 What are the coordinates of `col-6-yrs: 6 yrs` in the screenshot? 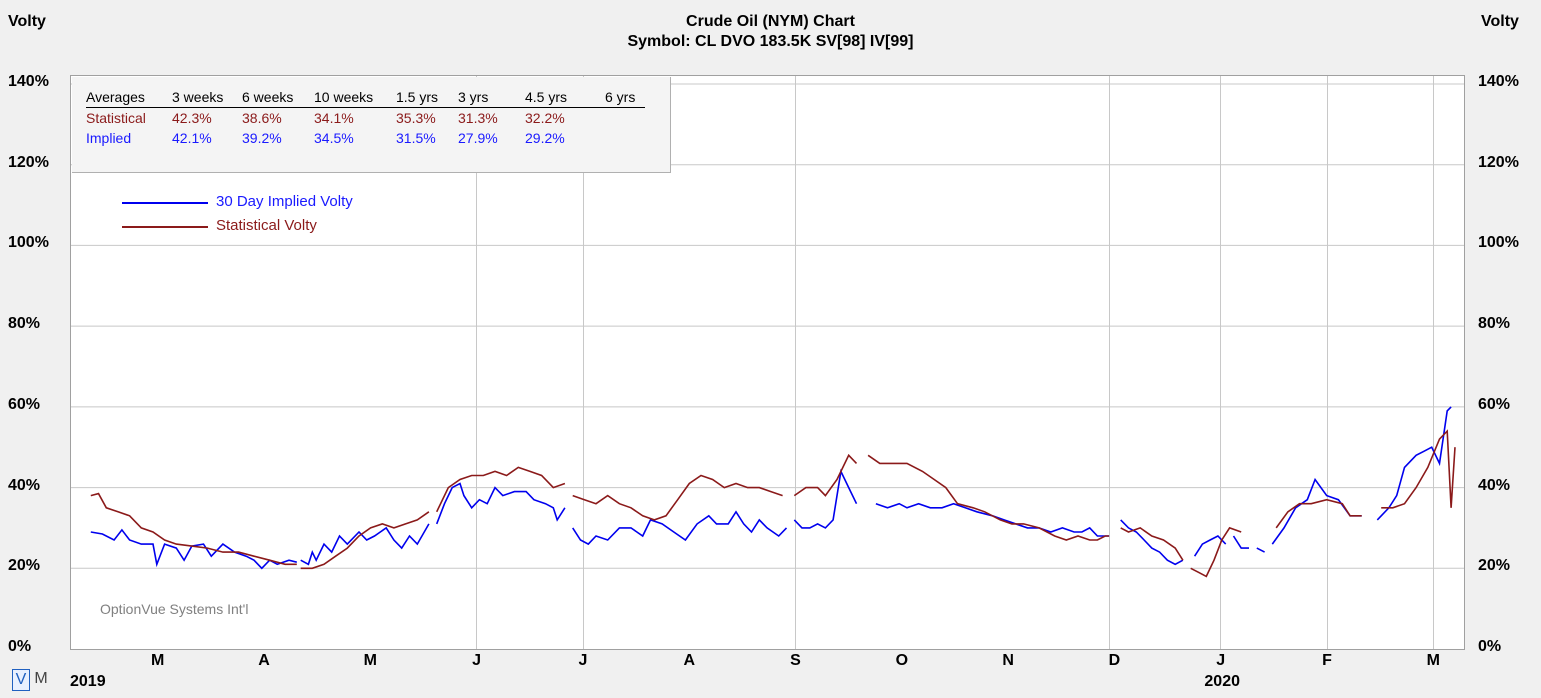 It's located at (625, 97).